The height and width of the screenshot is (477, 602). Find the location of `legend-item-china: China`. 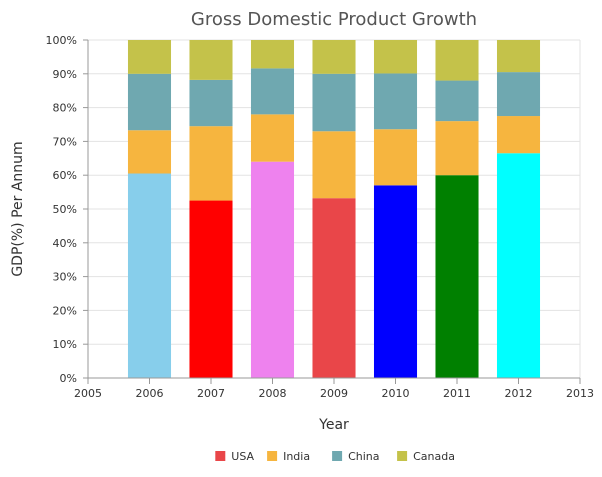

legend-item-china: China is located at coordinates (356, 456).